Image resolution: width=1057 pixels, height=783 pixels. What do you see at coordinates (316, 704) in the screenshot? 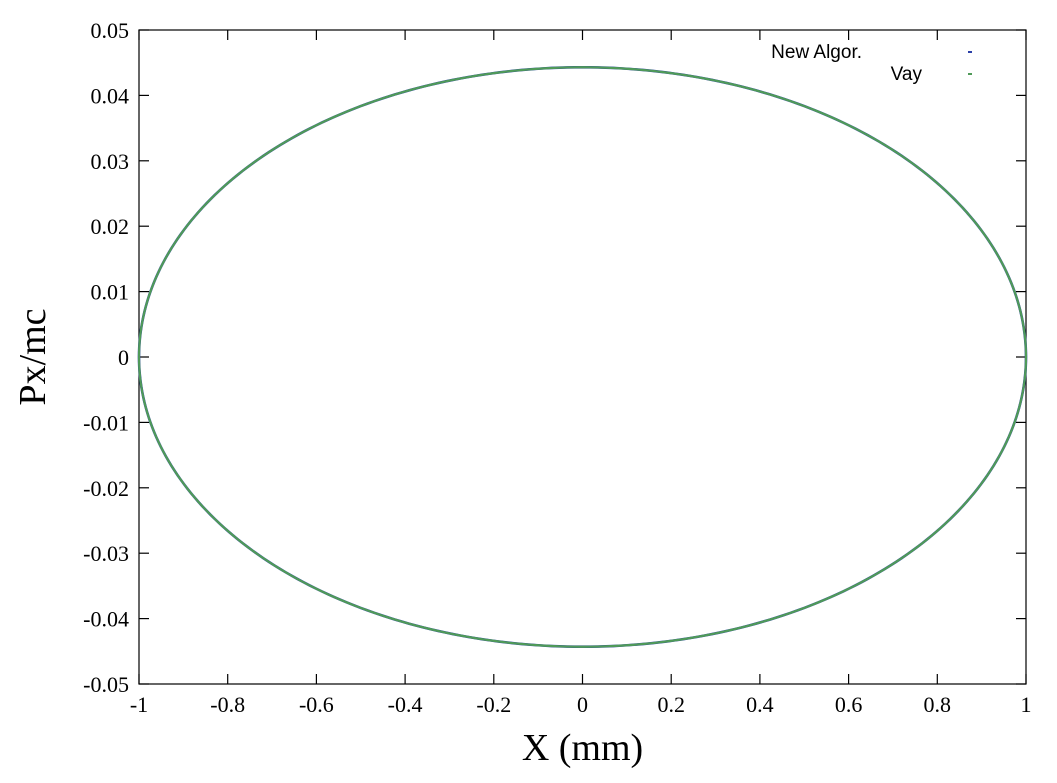
I see `x-tick-label: -0.6` at bounding box center [316, 704].